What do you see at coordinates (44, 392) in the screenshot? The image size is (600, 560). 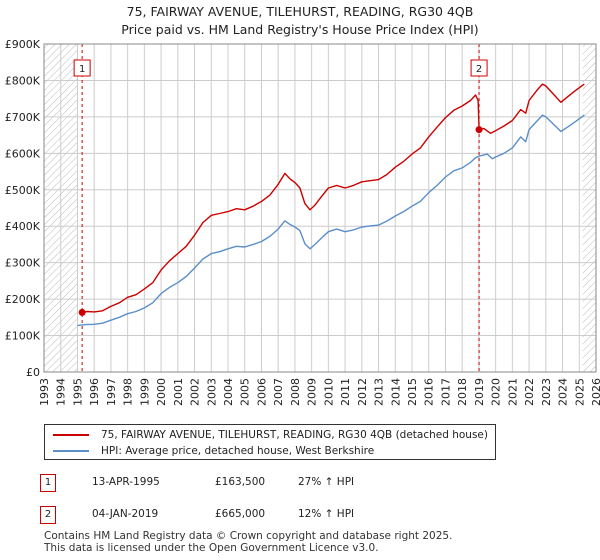 I see `x-tick-label: 1993` at bounding box center [44, 392].